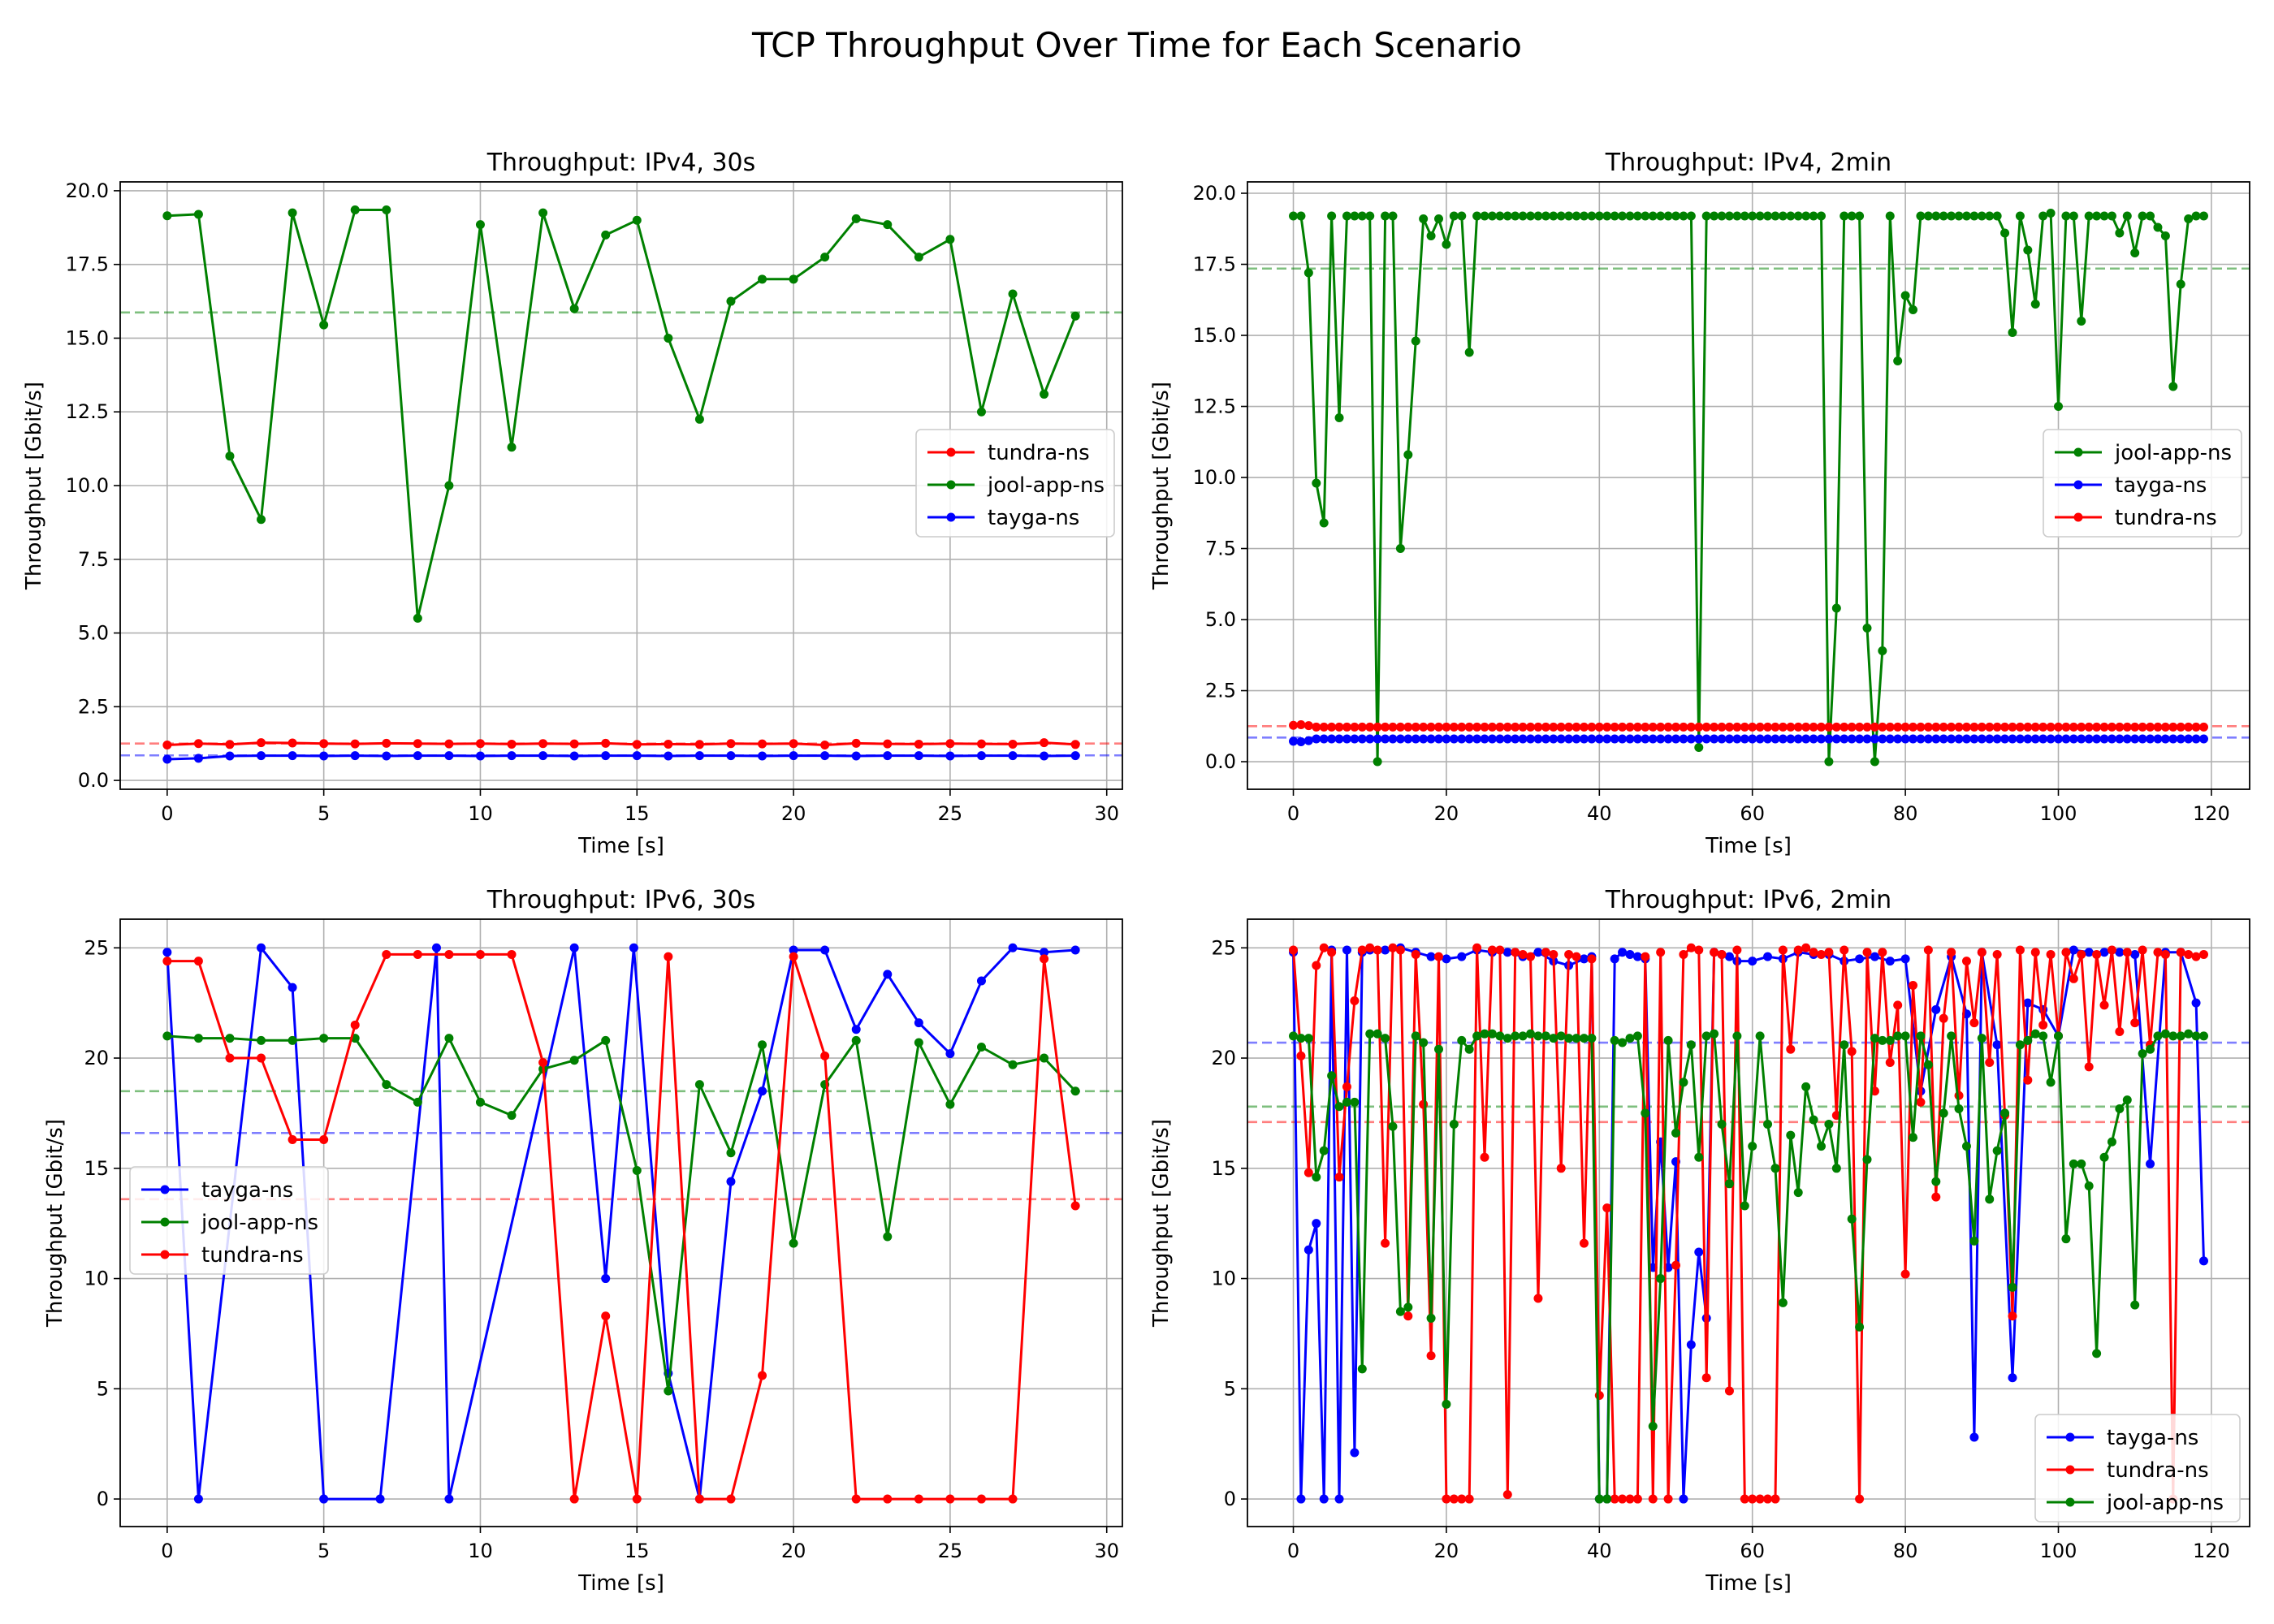  What do you see at coordinates (2138, 1468) in the screenshot?
I see `legend: tayga-ns tundra-ns jool-app-ns` at bounding box center [2138, 1468].